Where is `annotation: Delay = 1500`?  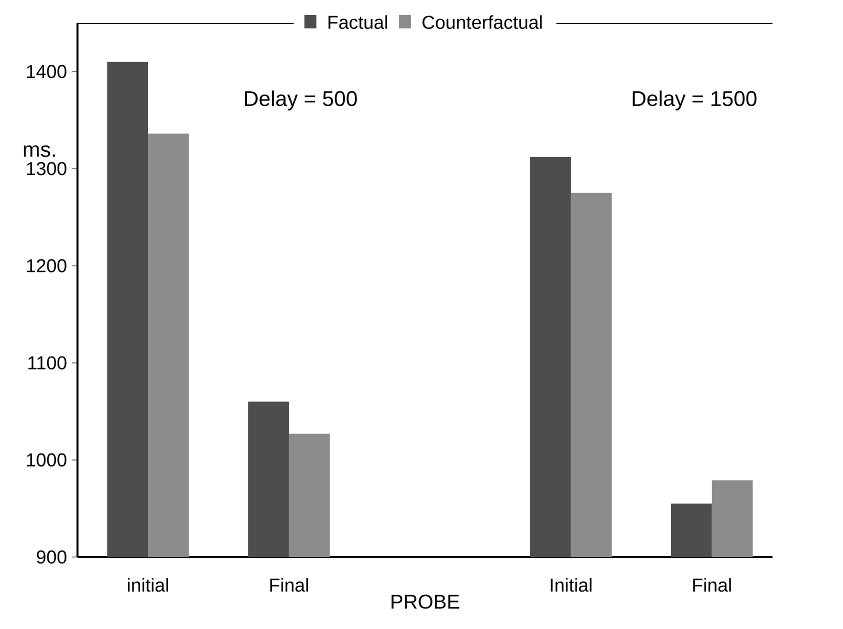 annotation: Delay = 1500 is located at coordinates (694, 100).